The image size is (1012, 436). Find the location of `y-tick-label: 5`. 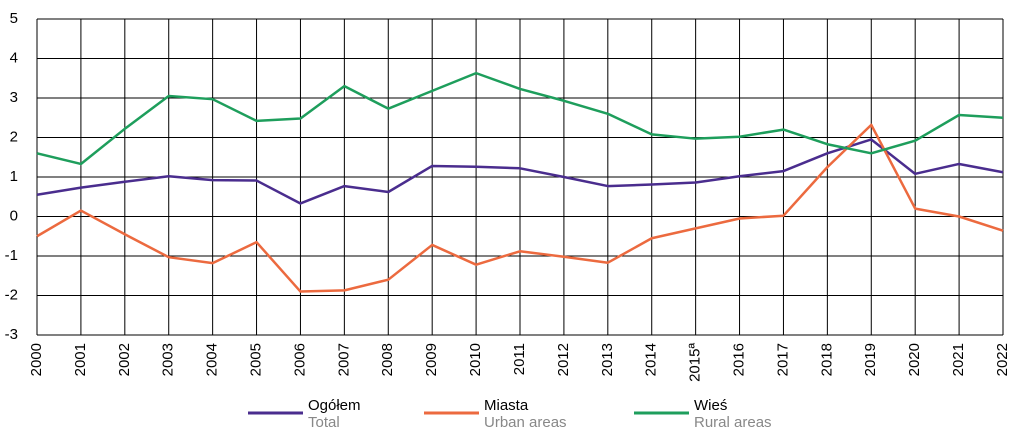

y-tick-label: 5 is located at coordinates (14, 18).